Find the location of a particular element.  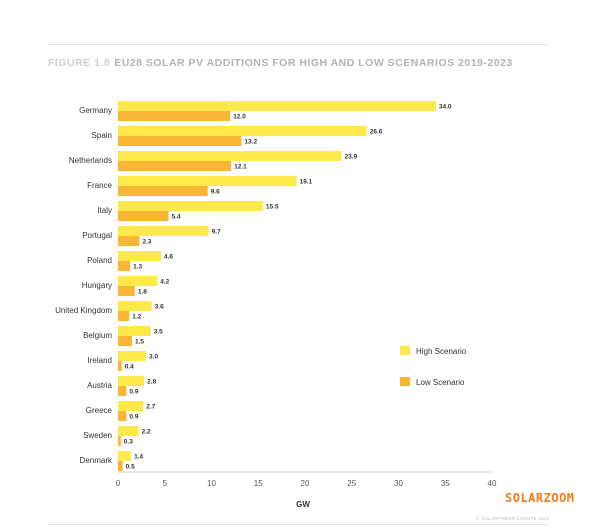

solarzoom-watermark: SOLARZOOM is located at coordinates (540, 498).